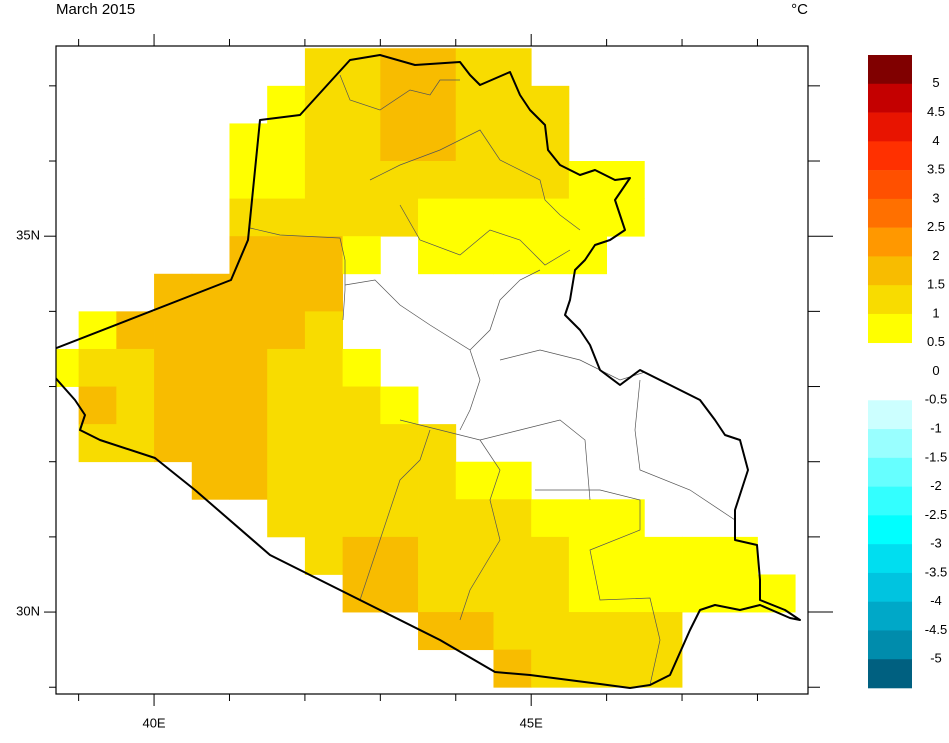  Describe the element at coordinates (936, 629) in the screenshot. I see `colorbar-label: -4.5` at that location.